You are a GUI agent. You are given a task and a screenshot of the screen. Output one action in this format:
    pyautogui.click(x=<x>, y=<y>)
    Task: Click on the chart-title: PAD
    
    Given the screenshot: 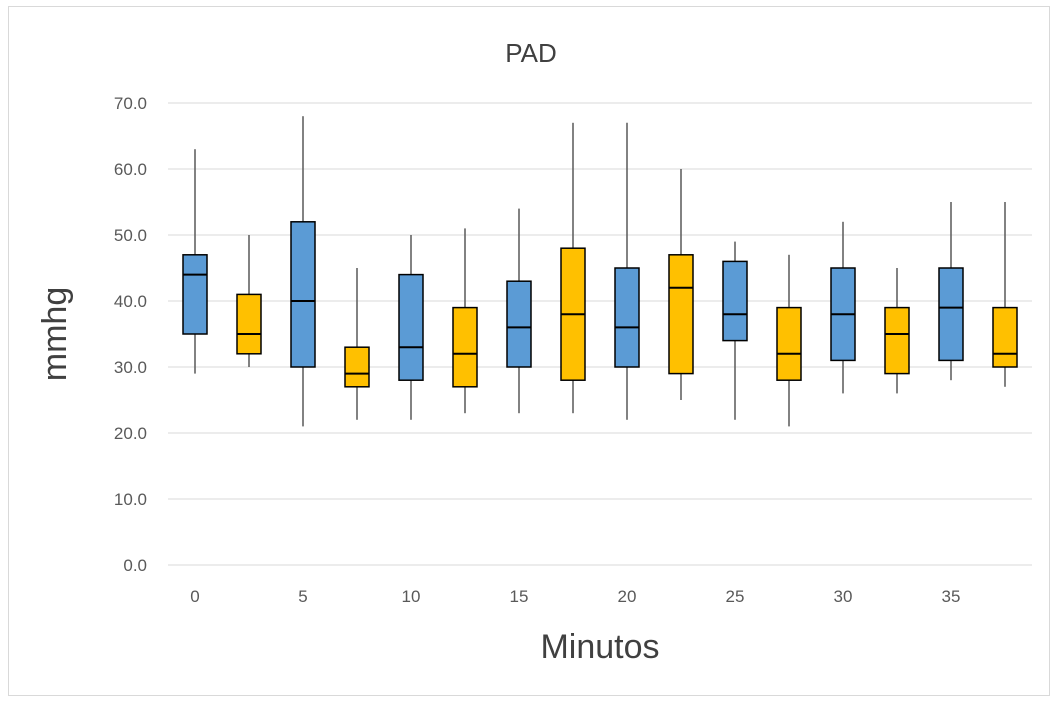 What is the action you would take?
    pyautogui.click(x=531, y=53)
    